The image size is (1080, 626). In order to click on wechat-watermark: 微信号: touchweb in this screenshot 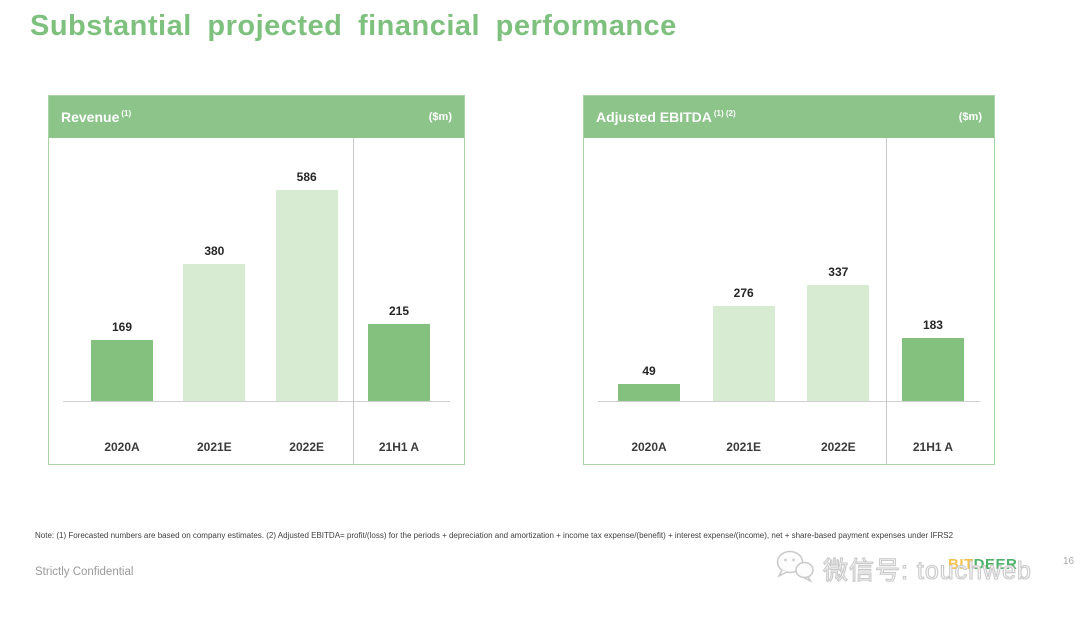, I will do `click(903, 568)`.